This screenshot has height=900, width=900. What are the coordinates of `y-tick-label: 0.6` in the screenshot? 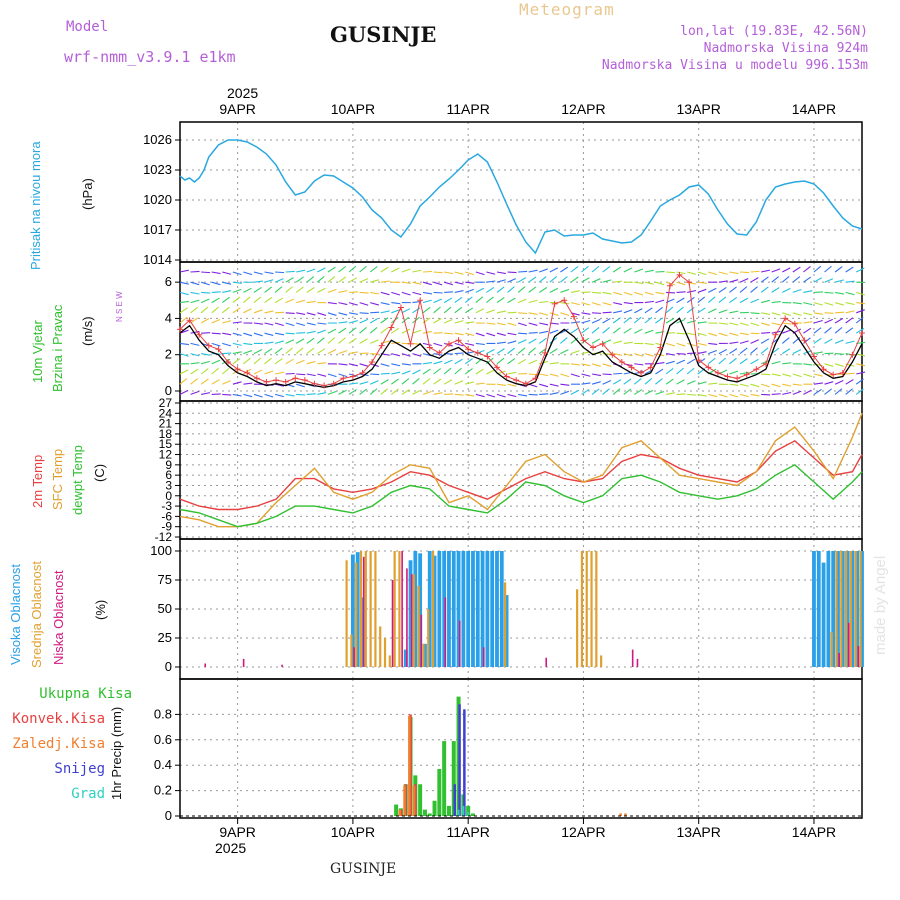 It's located at (163, 739).